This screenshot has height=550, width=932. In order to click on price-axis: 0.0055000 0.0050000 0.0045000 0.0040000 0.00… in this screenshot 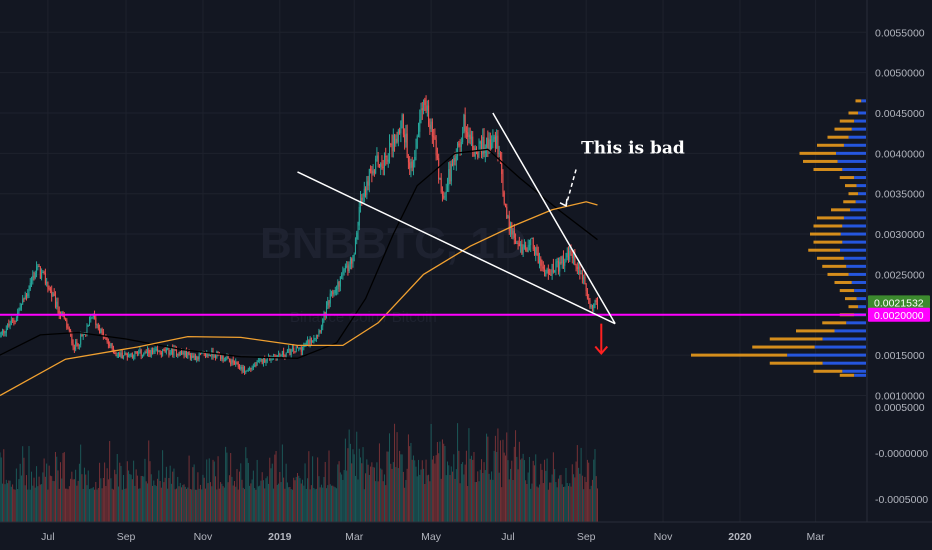, I will do `click(900, 214)`.